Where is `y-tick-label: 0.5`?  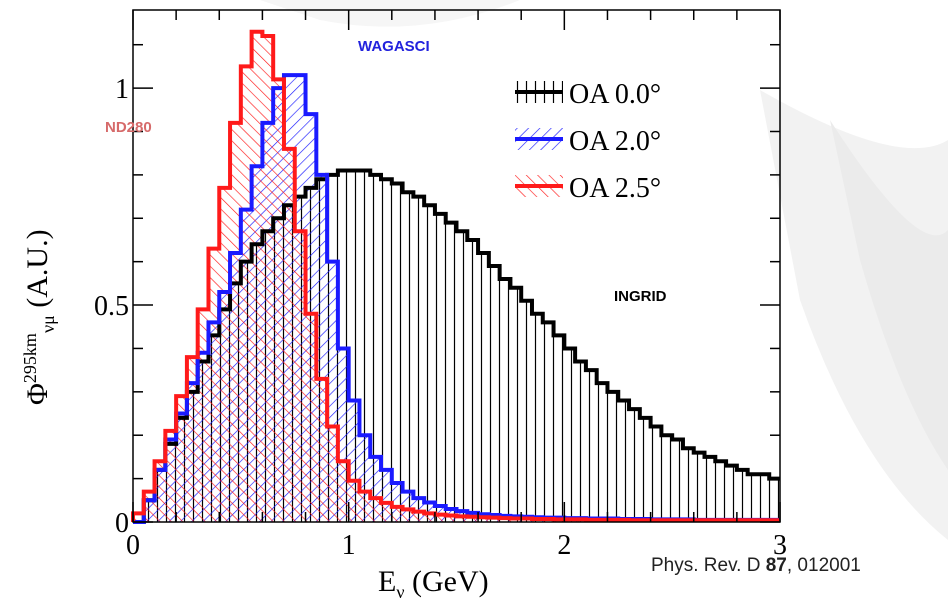 y-tick-label: 0.5 is located at coordinates (111, 306).